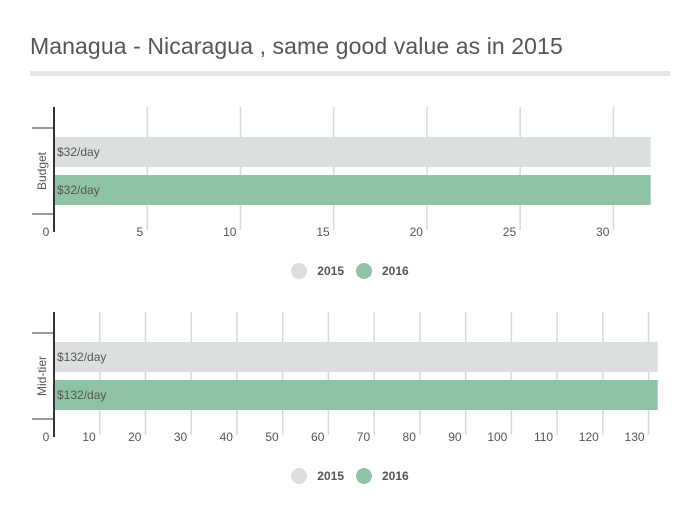 Image resolution: width=700 pixels, height=505 pixels. What do you see at coordinates (455, 437) in the screenshot?
I see `x-tick-label: 90` at bounding box center [455, 437].